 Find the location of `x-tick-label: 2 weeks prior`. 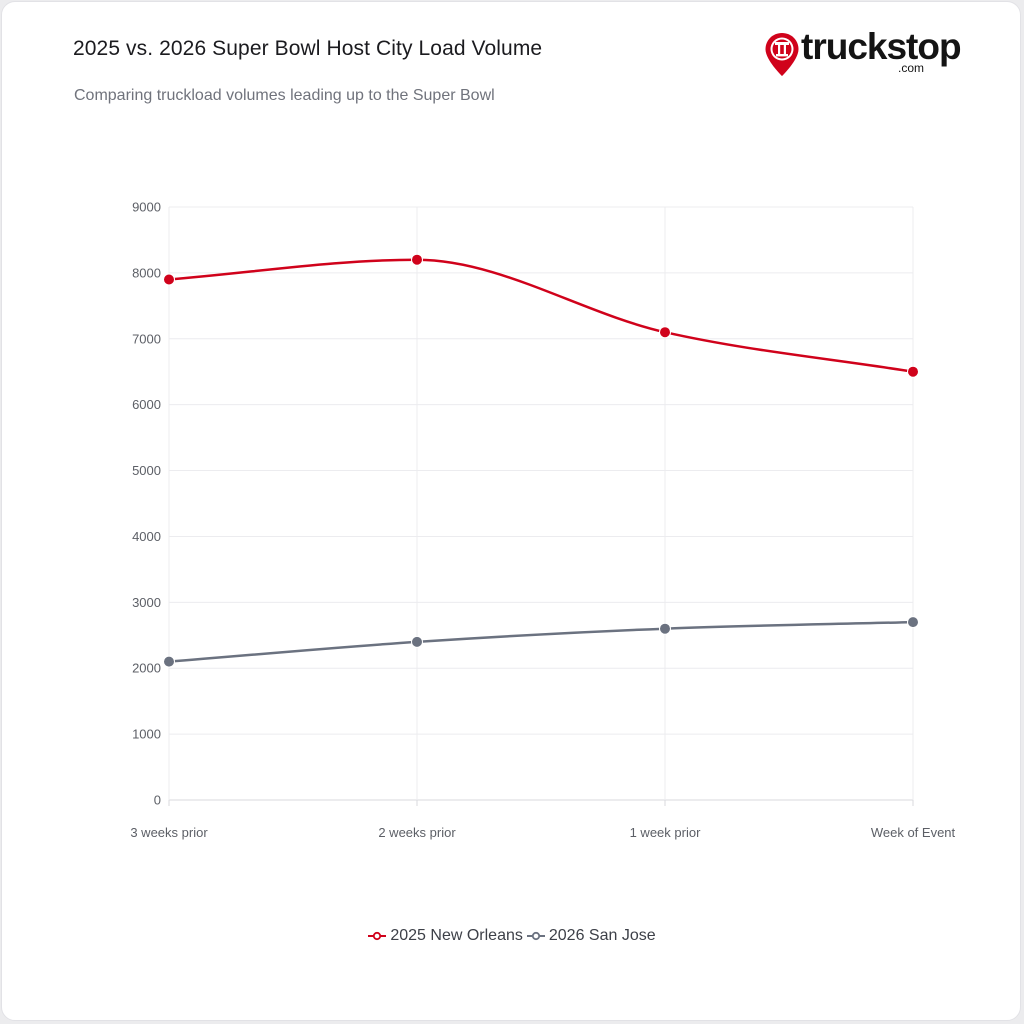

x-tick-label: 2 weeks prior is located at coordinates (417, 832).